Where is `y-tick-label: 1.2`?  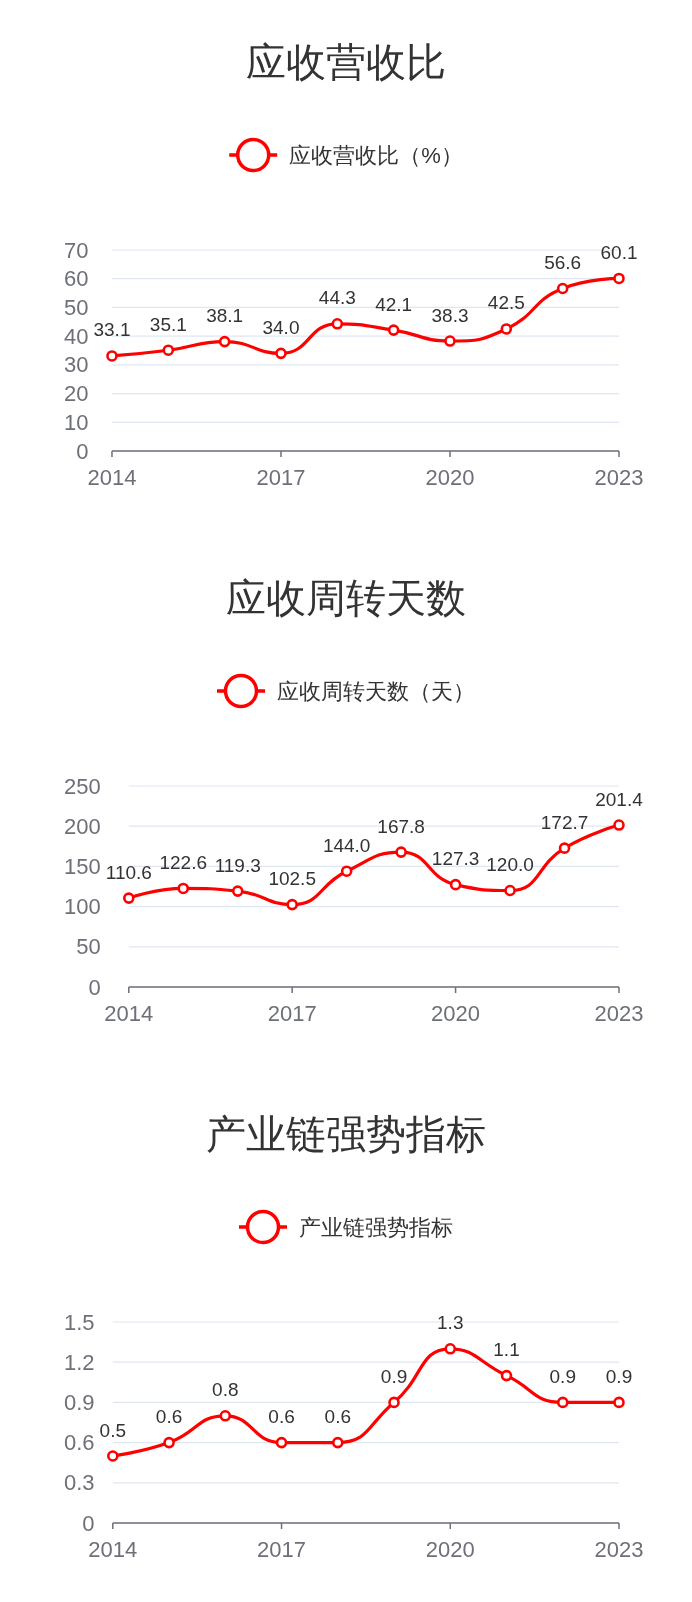 y-tick-label: 1.2 is located at coordinates (79, 1362).